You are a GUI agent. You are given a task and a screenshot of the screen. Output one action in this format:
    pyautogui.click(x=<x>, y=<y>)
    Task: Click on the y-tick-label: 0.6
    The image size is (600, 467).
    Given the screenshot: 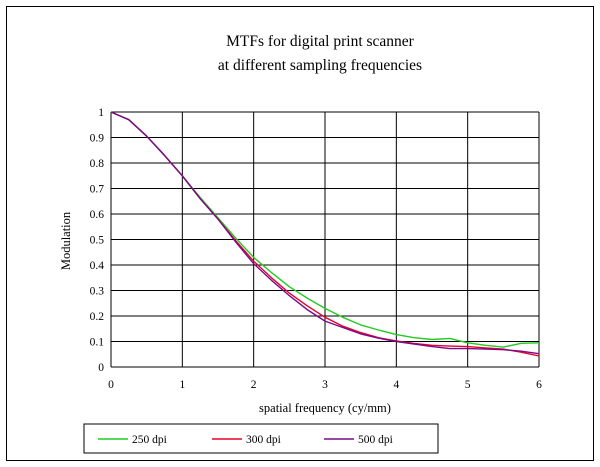 What is the action you would take?
    pyautogui.click(x=97, y=215)
    